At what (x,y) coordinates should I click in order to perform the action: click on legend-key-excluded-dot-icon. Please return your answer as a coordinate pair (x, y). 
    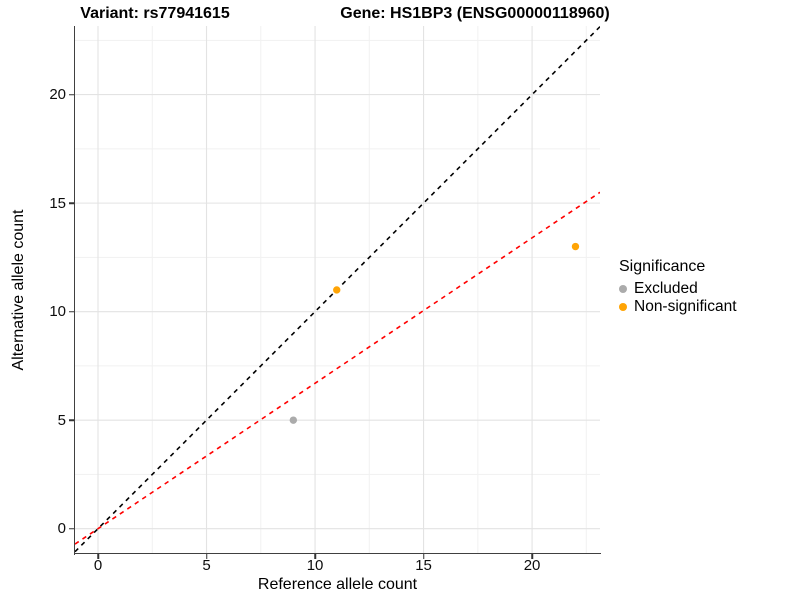
    Looking at the image, I should click on (623, 289).